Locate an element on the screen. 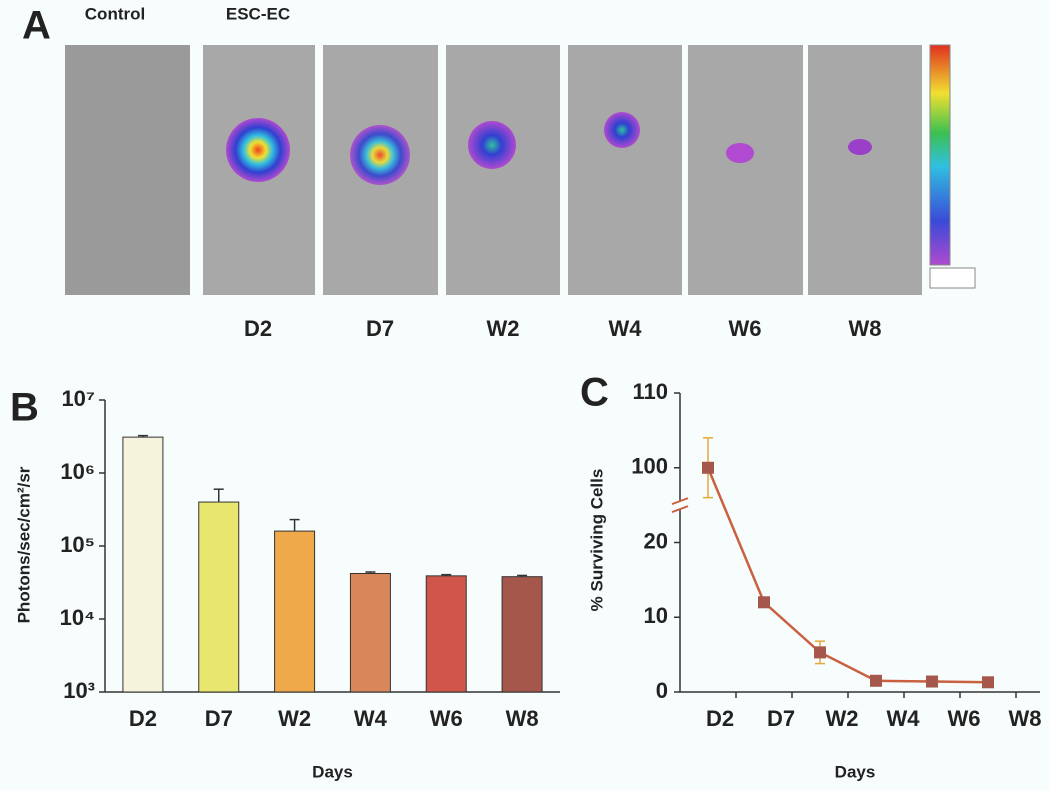  panel-letter: A is located at coordinates (36, 26).